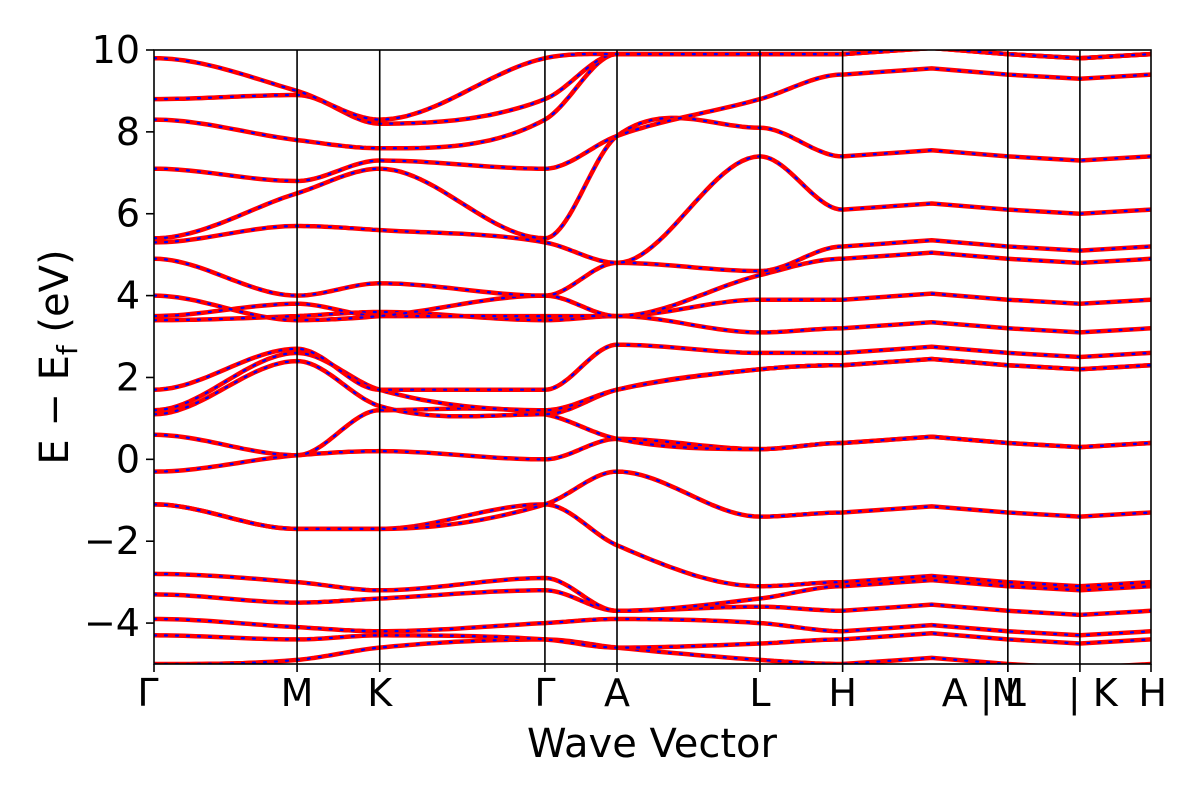 Image resolution: width=1200 pixels, height=800 pixels. I want to click on y-tick-label: −4, so click(112, 623).